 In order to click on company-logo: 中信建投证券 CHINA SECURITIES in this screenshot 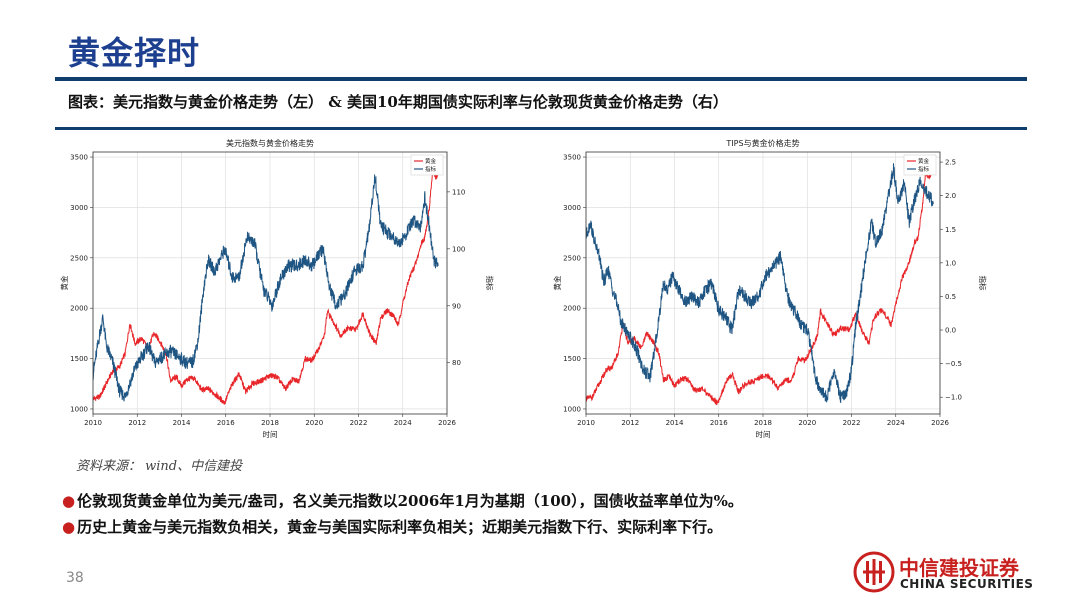, I will do `click(943, 572)`.